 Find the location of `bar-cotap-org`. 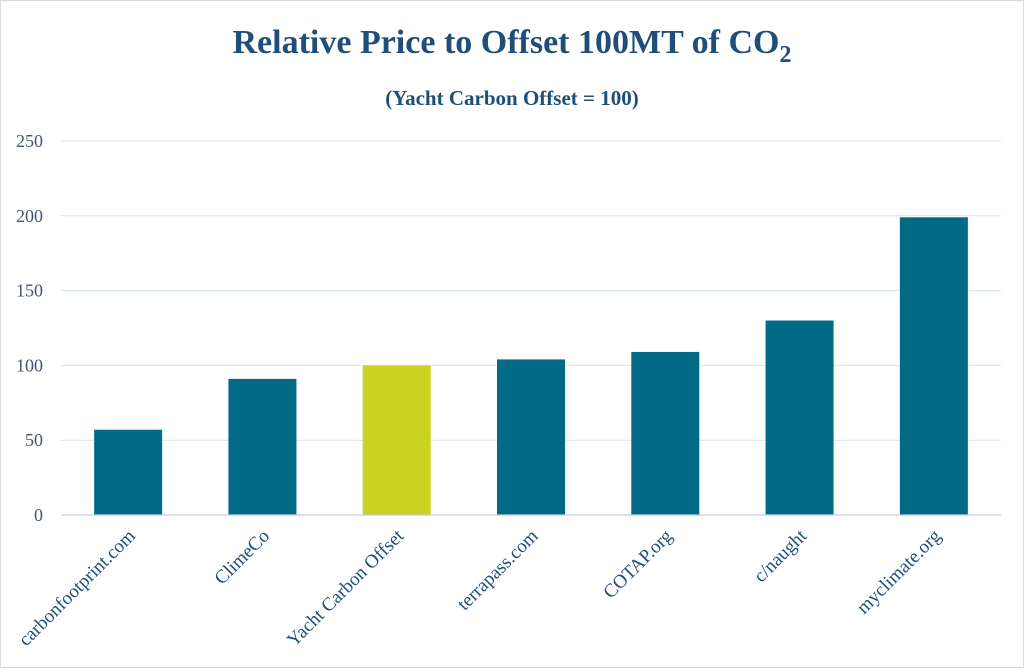

bar-cotap-org is located at coordinates (665, 433).